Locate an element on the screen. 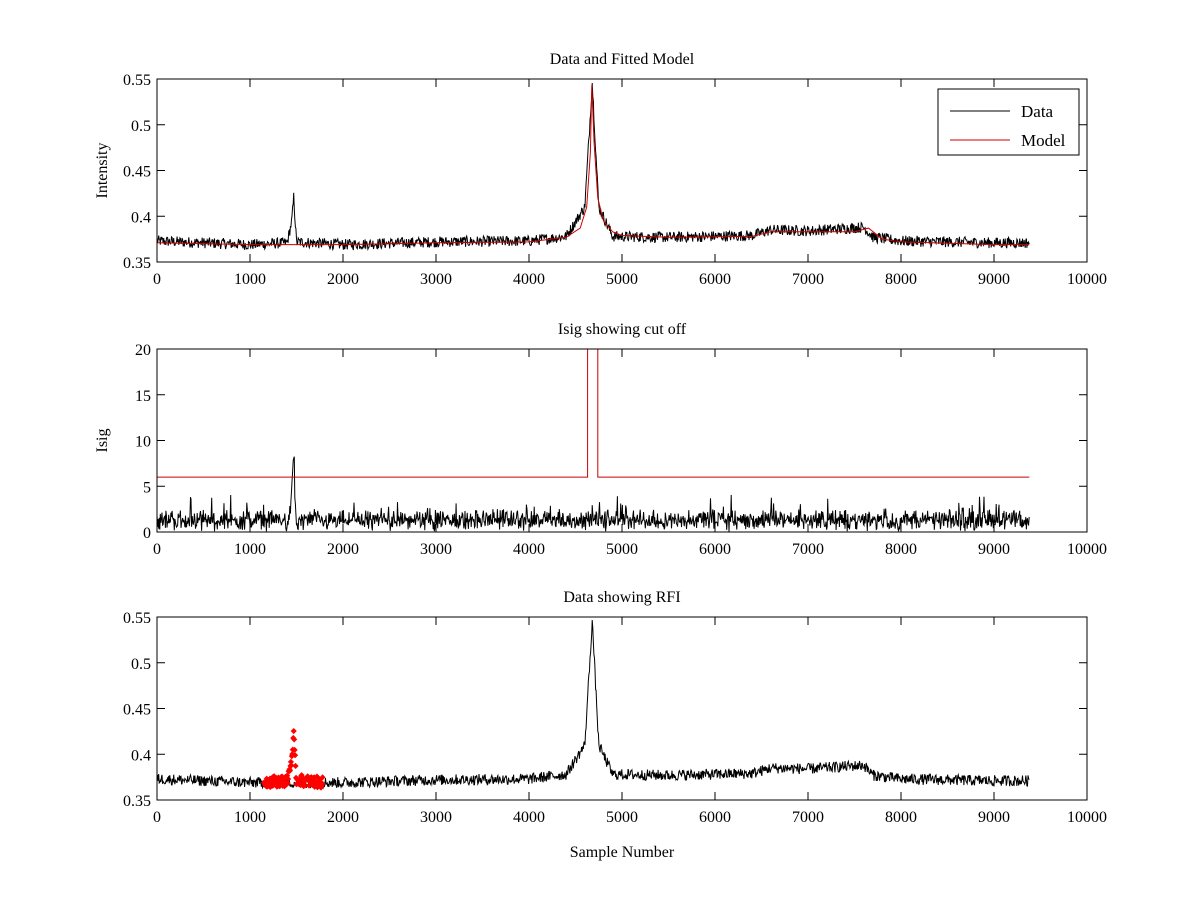 This screenshot has width=1200, height=900. y-tick-label: 20 is located at coordinates (143, 350).